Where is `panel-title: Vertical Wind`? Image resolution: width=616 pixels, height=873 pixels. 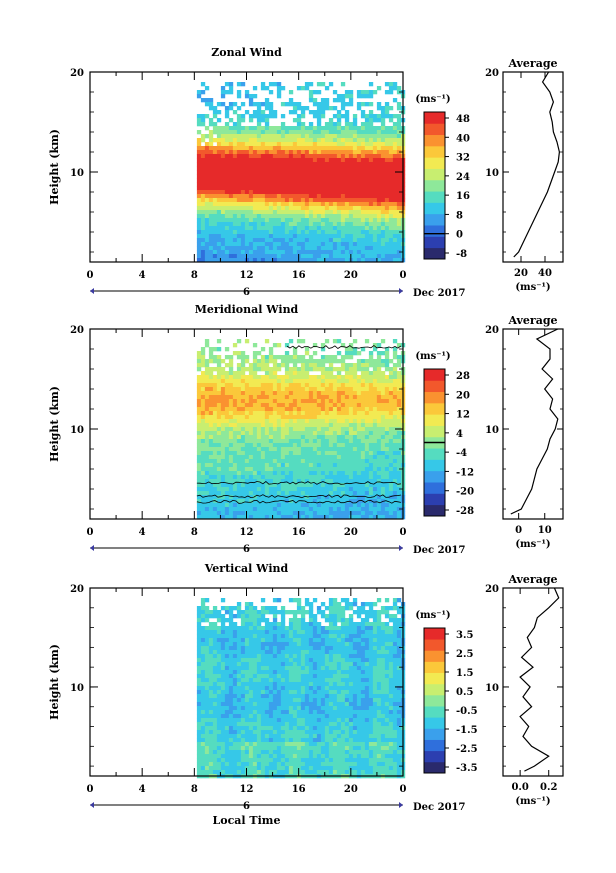
panel-title: Vertical Wind is located at coordinates (246, 568).